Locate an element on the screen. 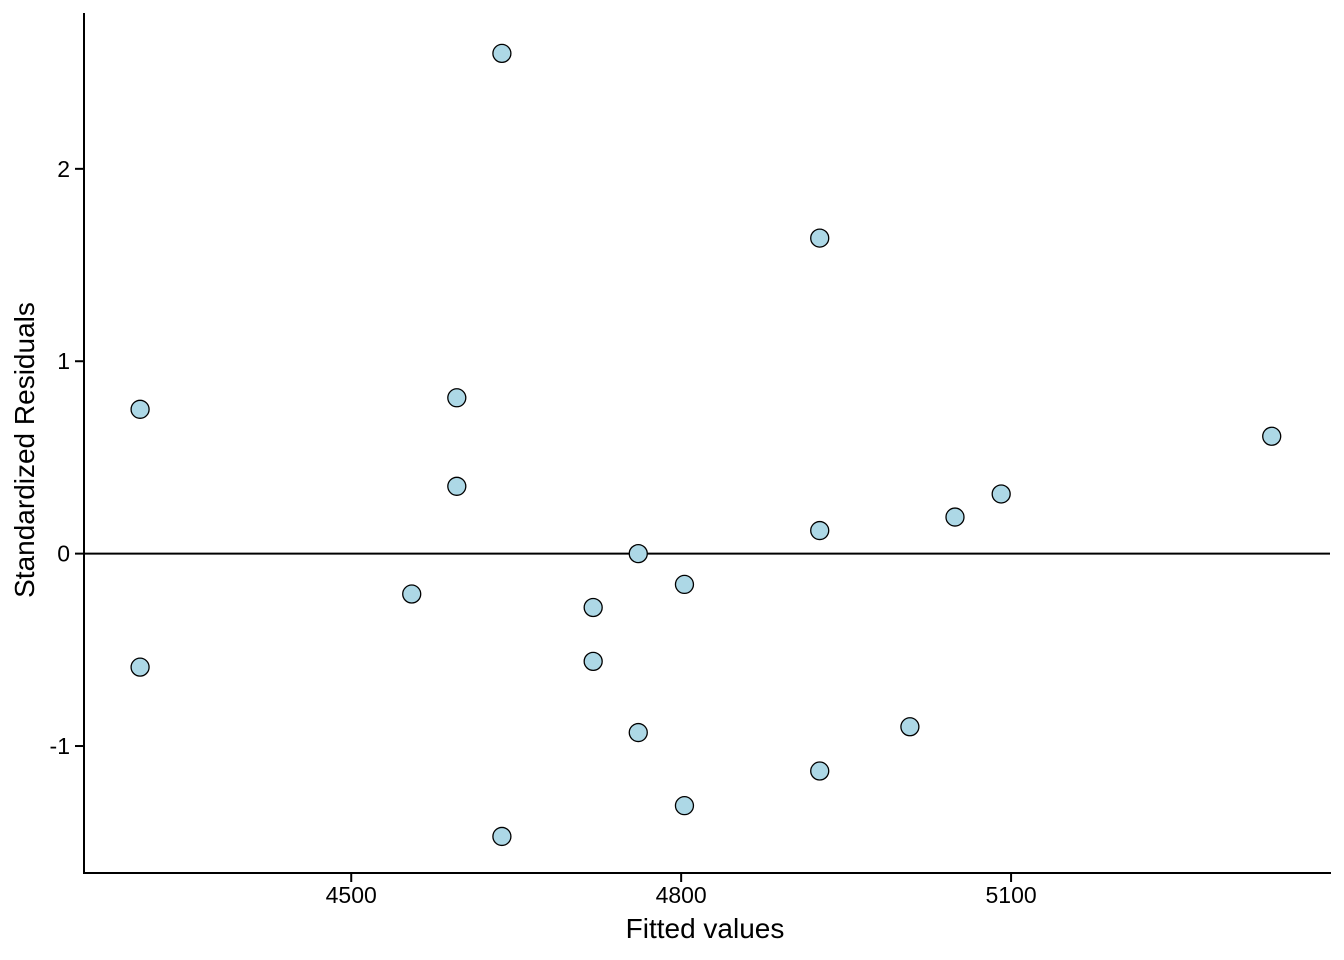  y-tick-label: -1 is located at coordinates (60, 746).